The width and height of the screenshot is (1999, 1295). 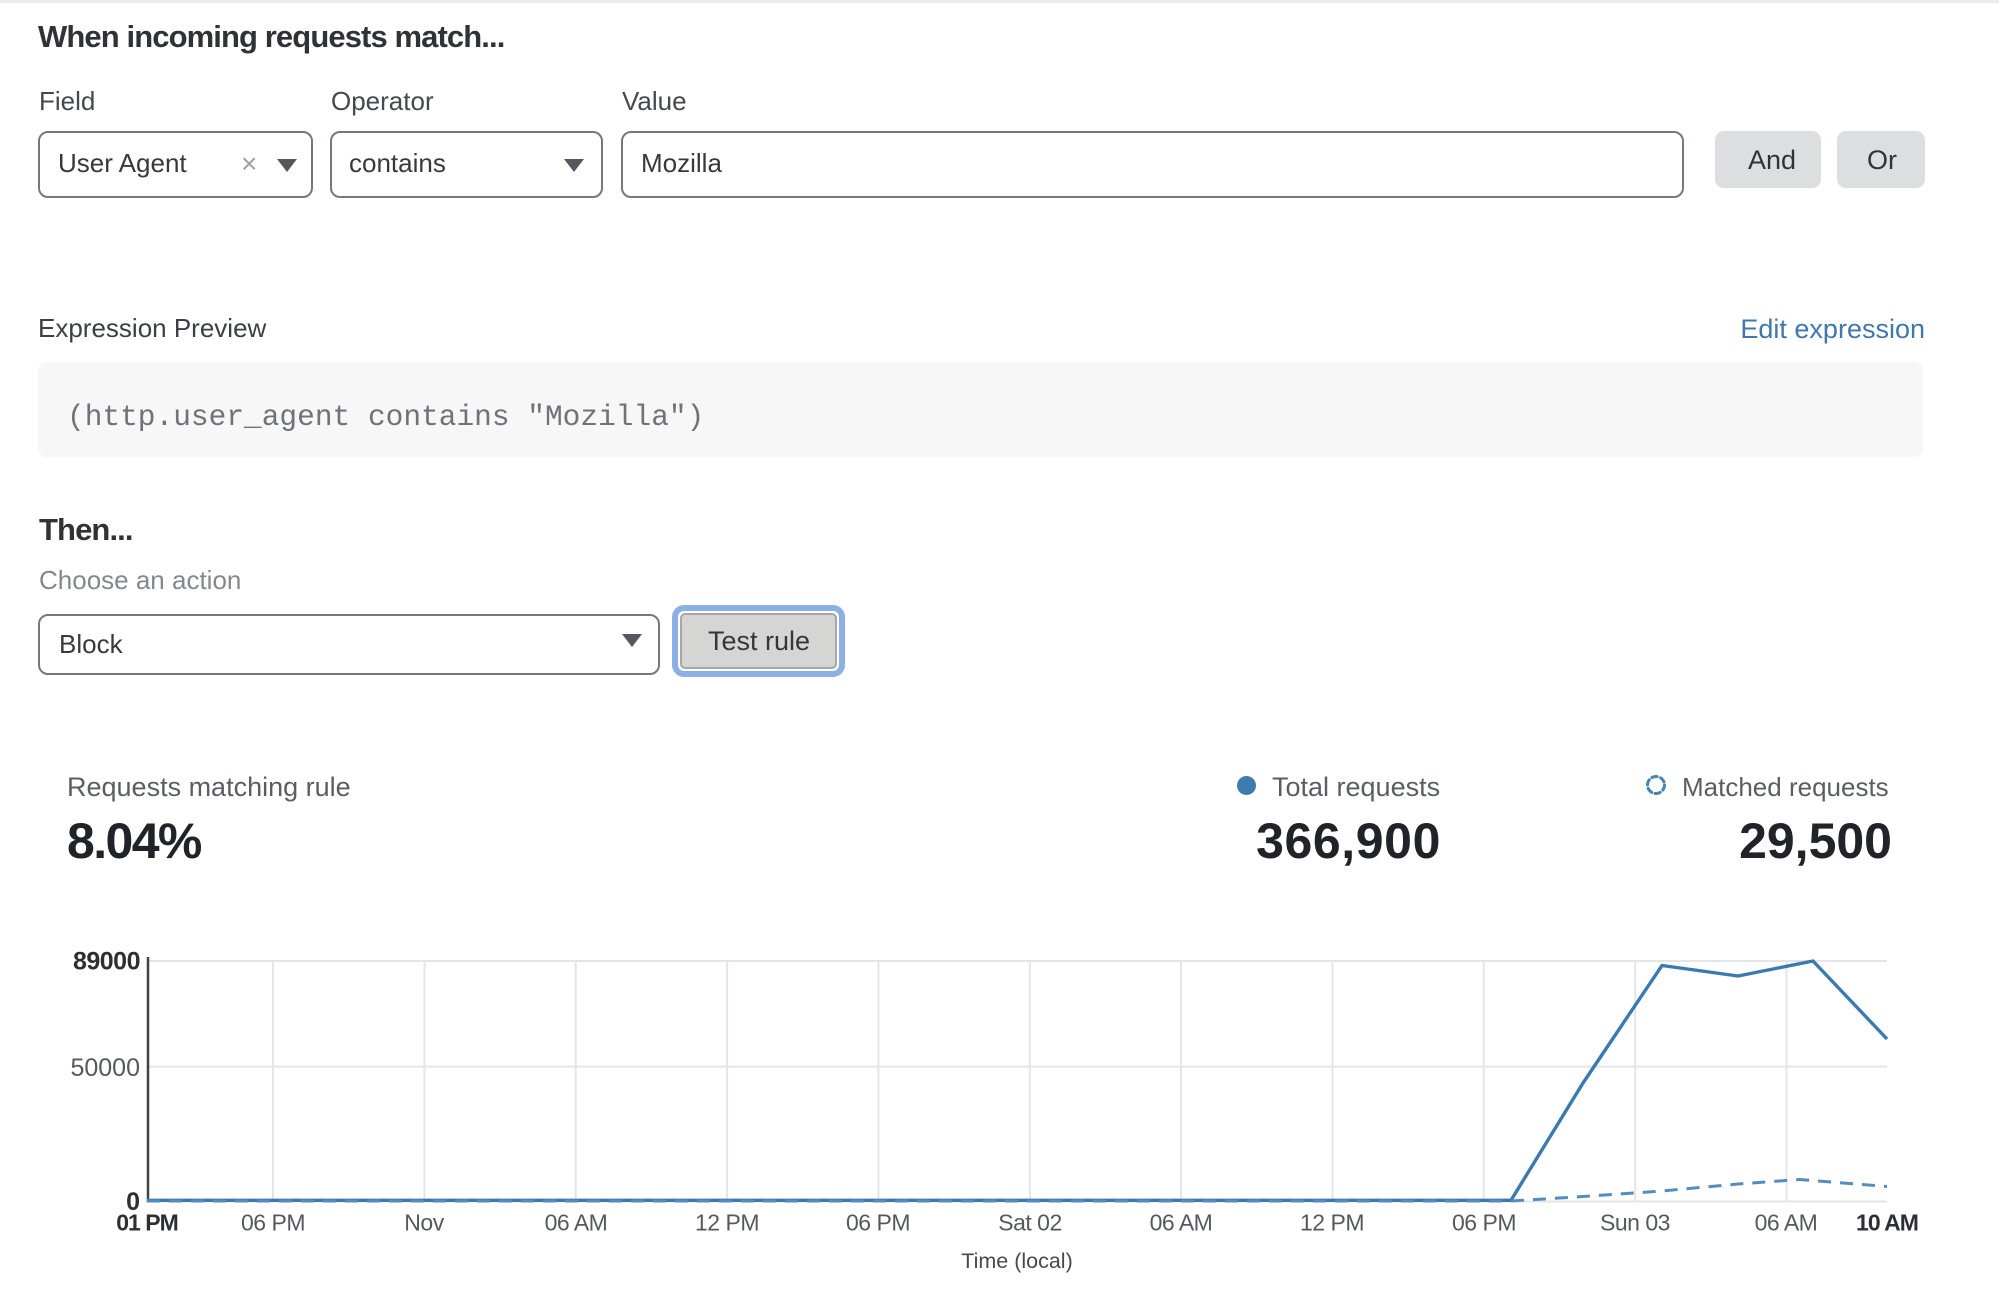 I want to click on svg-text: 10 AM, so click(x=1887, y=1223).